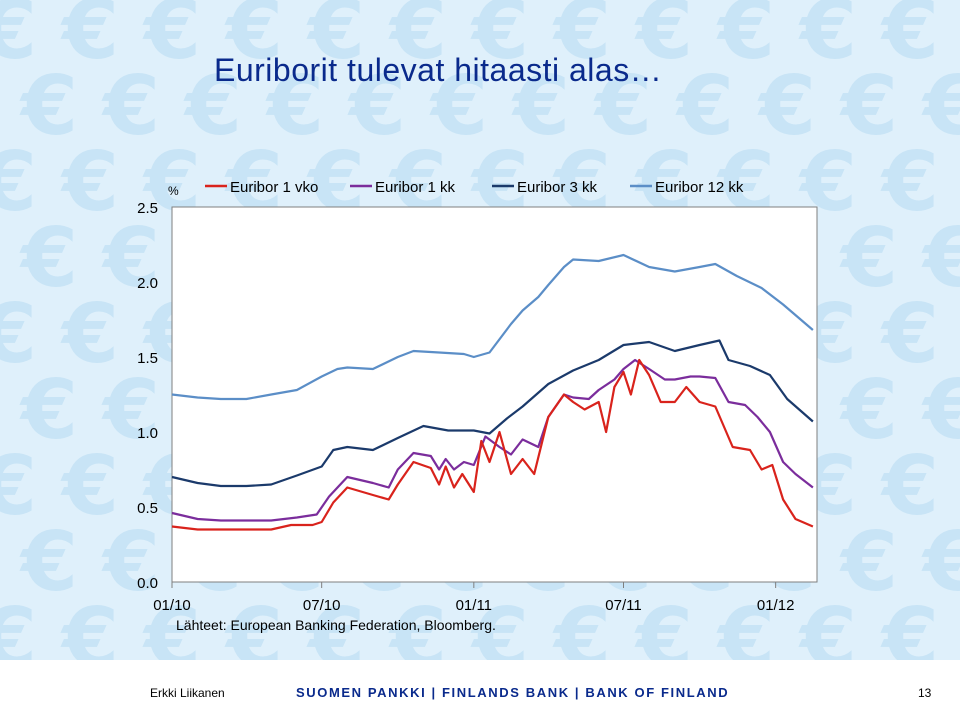  Describe the element at coordinates (776, 605) in the screenshot. I see `x-tick-label: 01/12` at that location.